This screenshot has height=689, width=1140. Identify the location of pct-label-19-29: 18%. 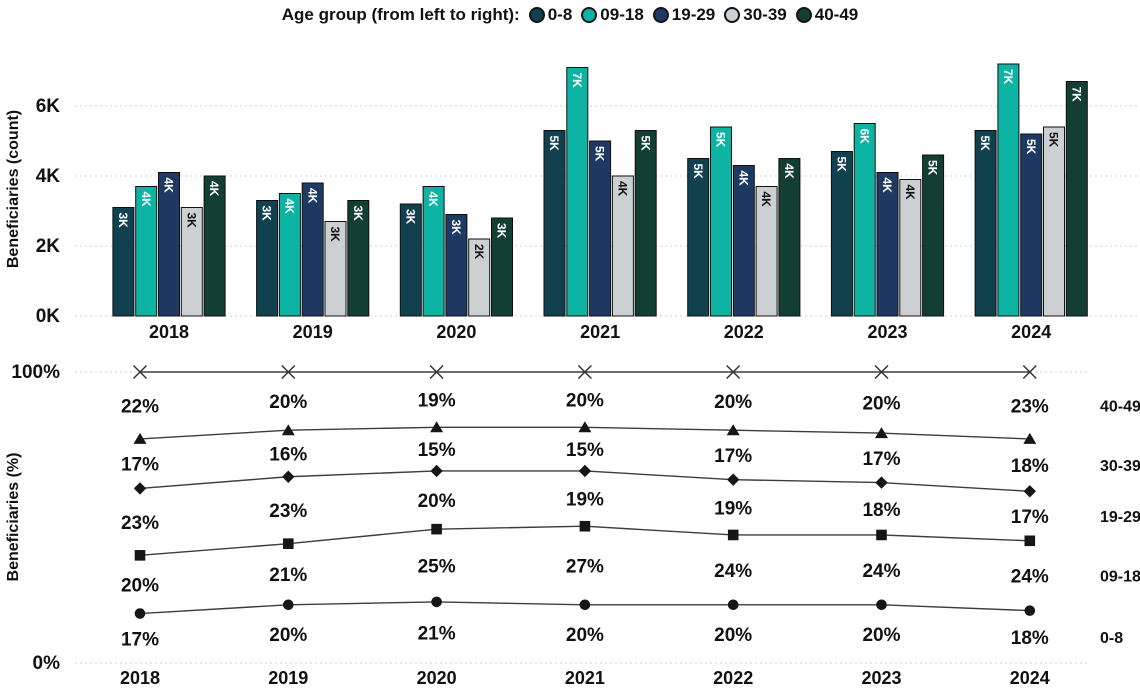
(881, 510).